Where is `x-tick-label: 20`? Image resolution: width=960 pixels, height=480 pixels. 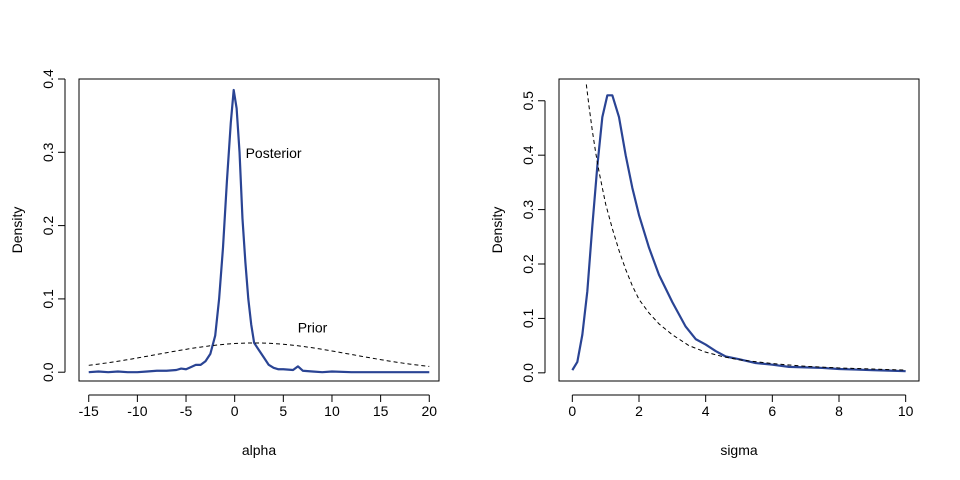
x-tick-label: 20 is located at coordinates (429, 411).